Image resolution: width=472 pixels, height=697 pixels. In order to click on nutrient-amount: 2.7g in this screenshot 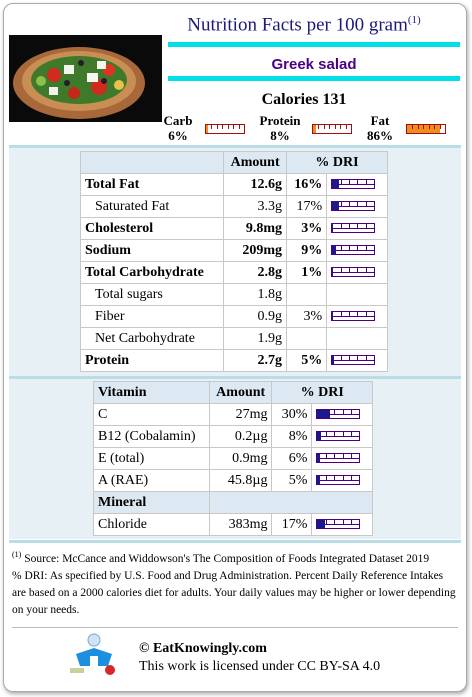, I will do `click(255, 360)`.